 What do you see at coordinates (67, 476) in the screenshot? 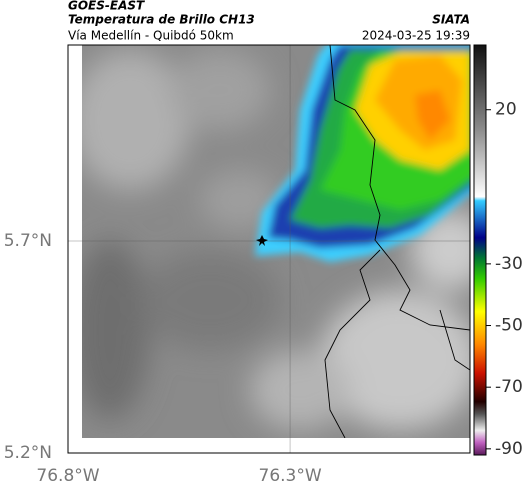
I see `x-tick-label: 76.8°W` at bounding box center [67, 476].